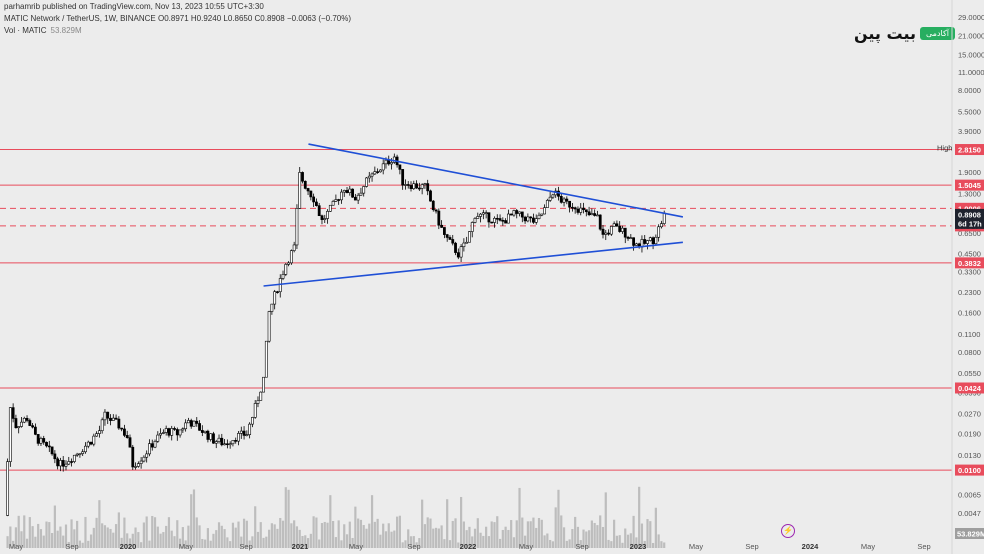 The width and height of the screenshot is (984, 554). I want to click on x-tick-label: May, so click(696, 546).